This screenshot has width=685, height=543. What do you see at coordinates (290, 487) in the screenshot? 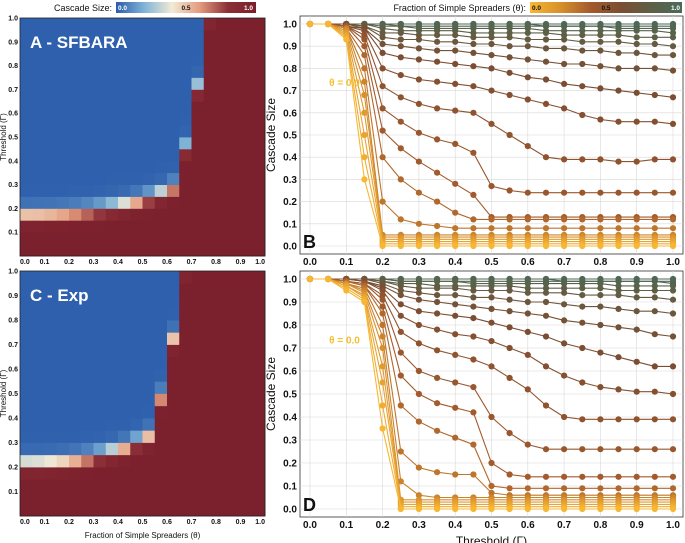
I see `y-tick-label: 0.1` at bounding box center [290, 487].